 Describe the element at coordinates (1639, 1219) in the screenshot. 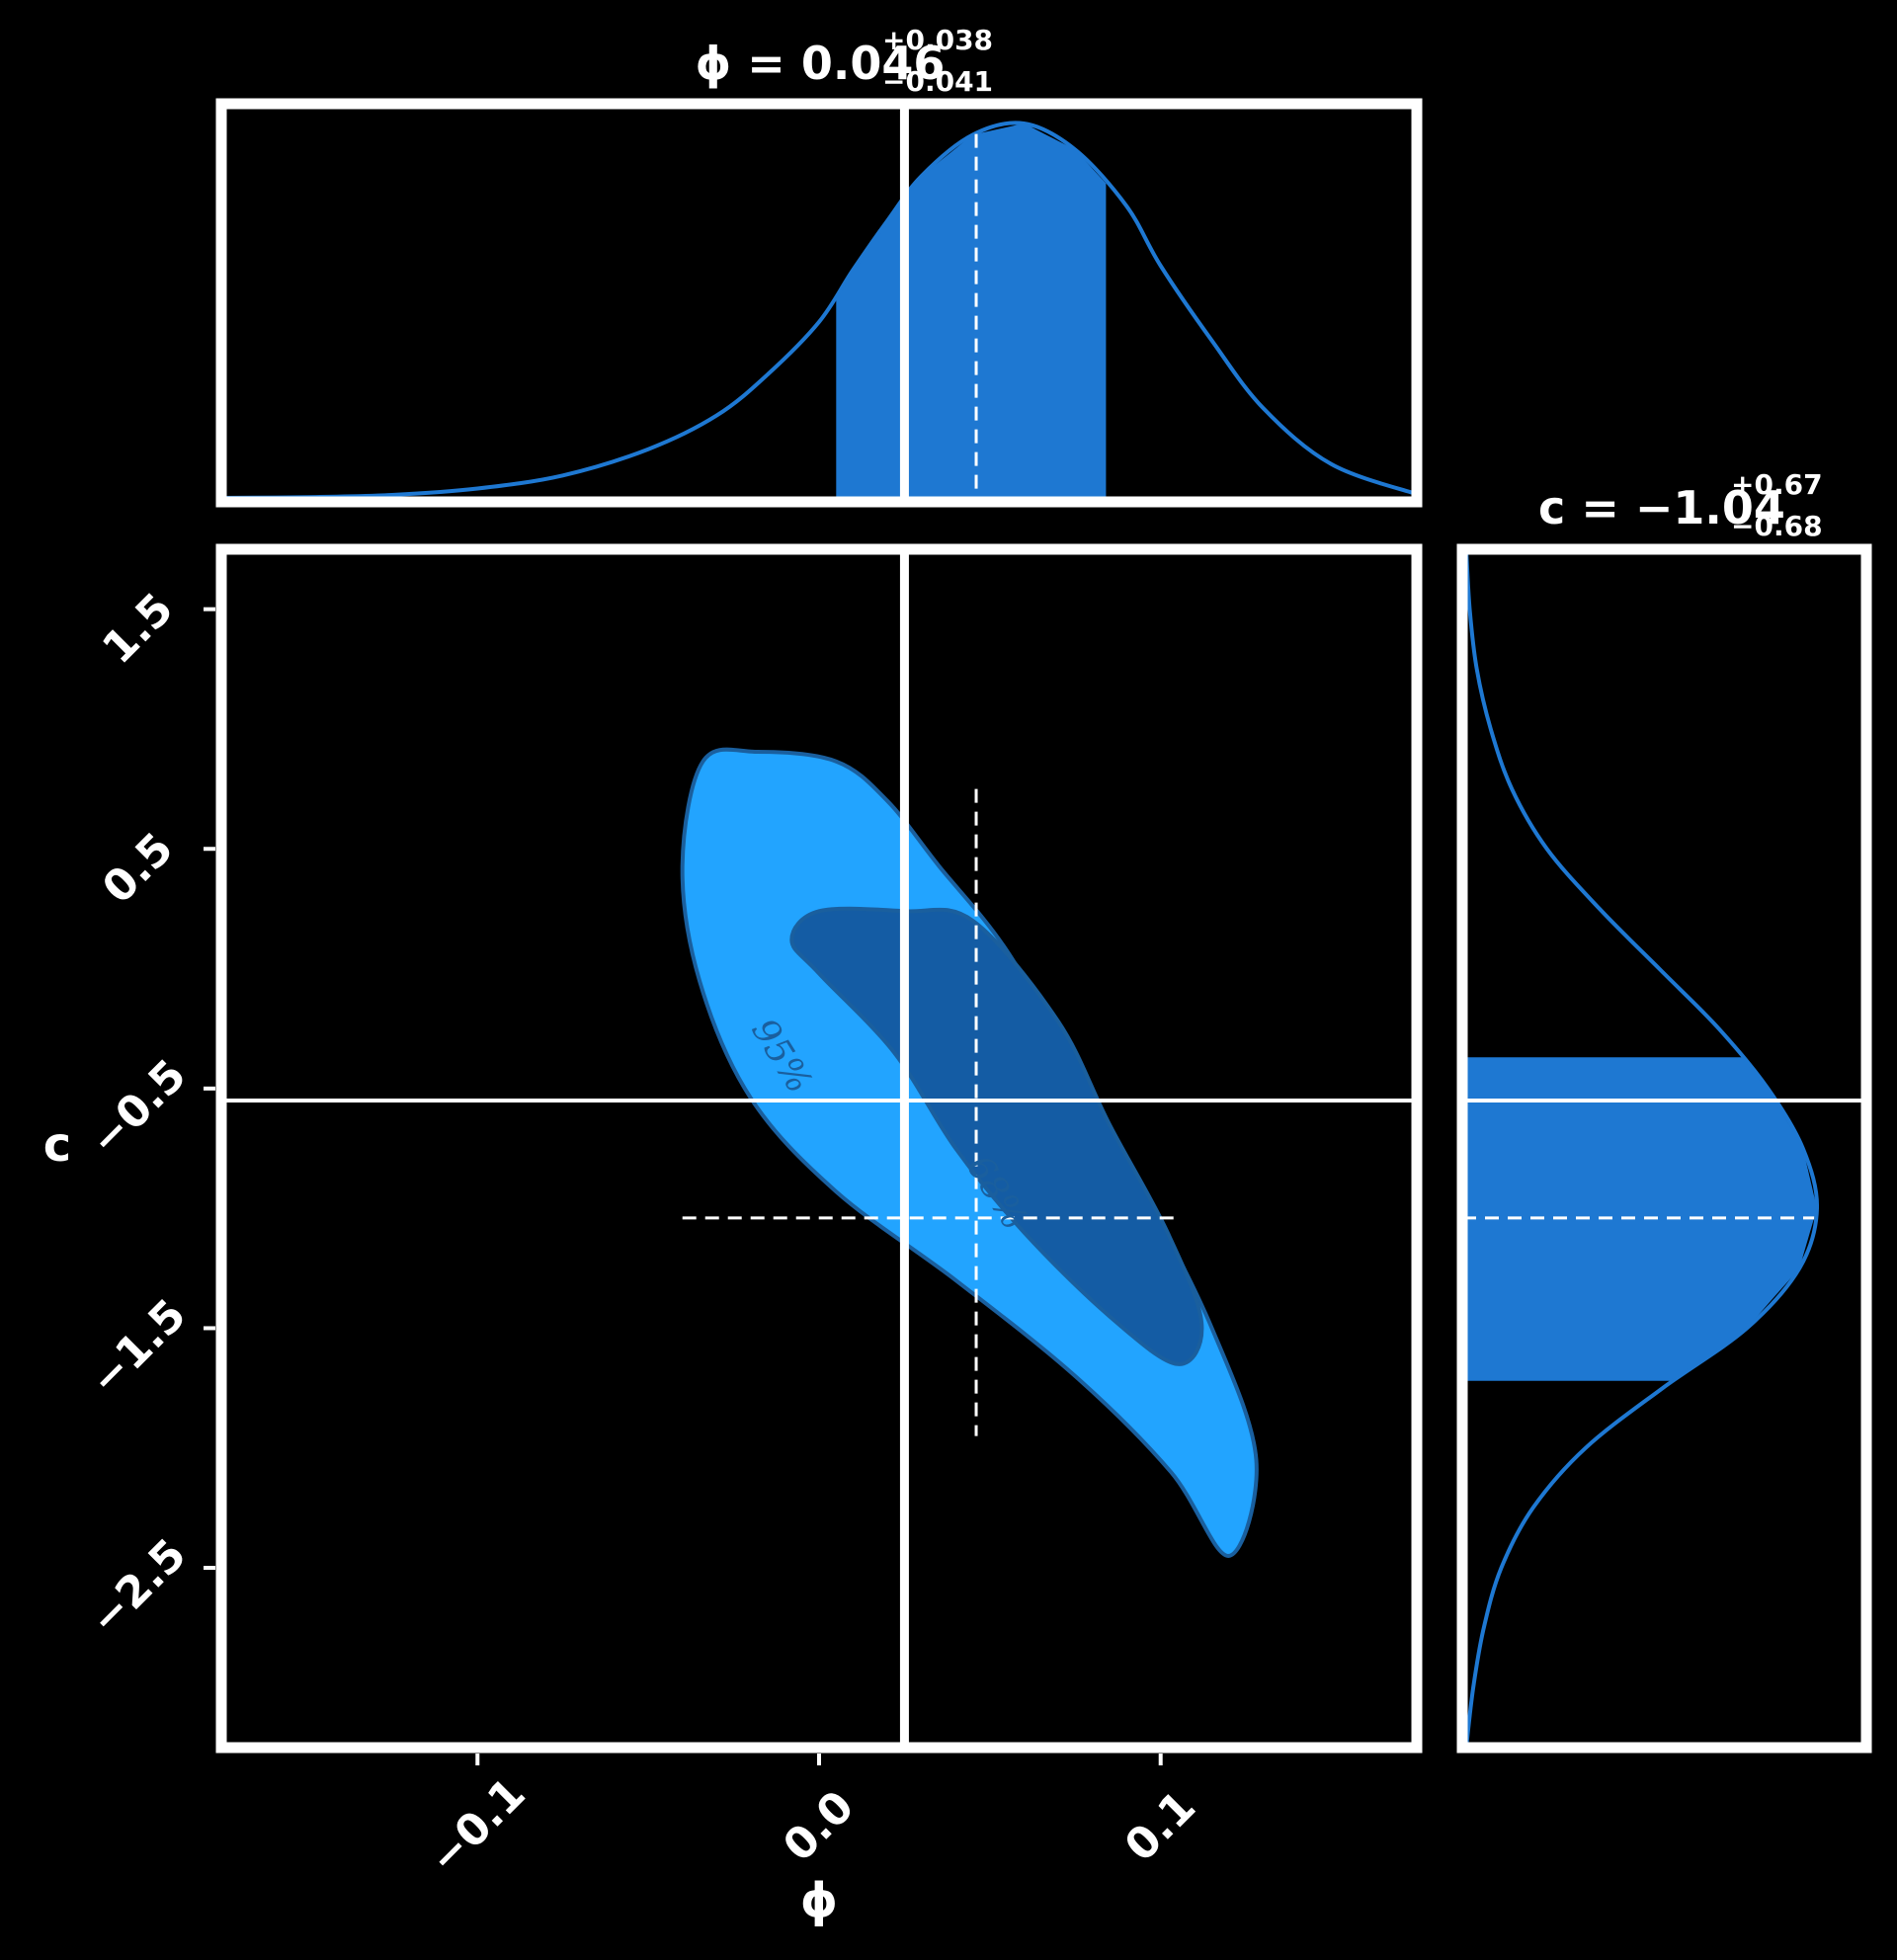

I see `c-credible-interval-fill` at that location.